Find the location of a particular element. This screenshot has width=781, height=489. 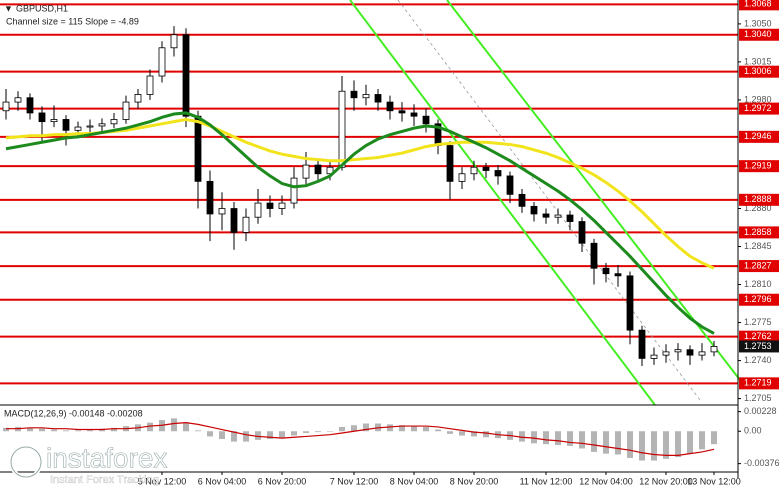

menu-arrow: ▼ is located at coordinates (8, 8).